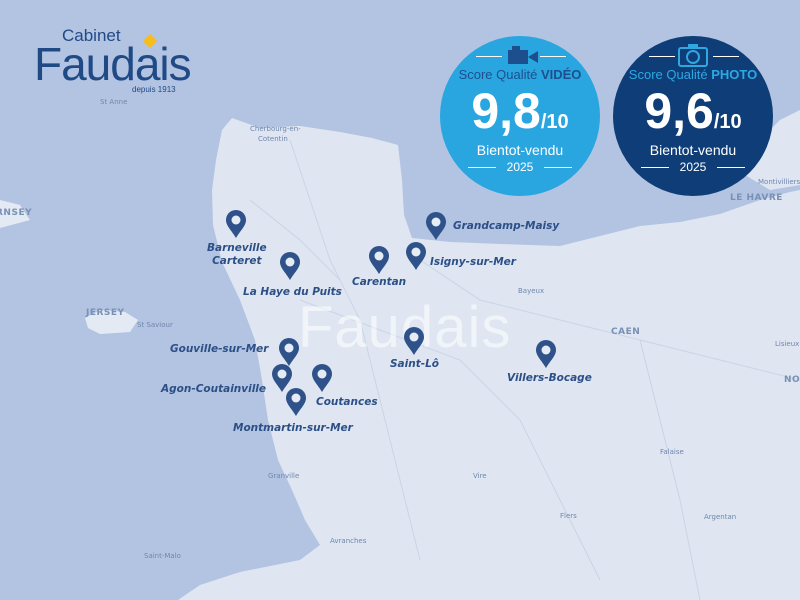 This screenshot has width=800, height=600. What do you see at coordinates (693, 150) in the screenshot?
I see `photo-score-subtitle: Bientot-vendu` at bounding box center [693, 150].